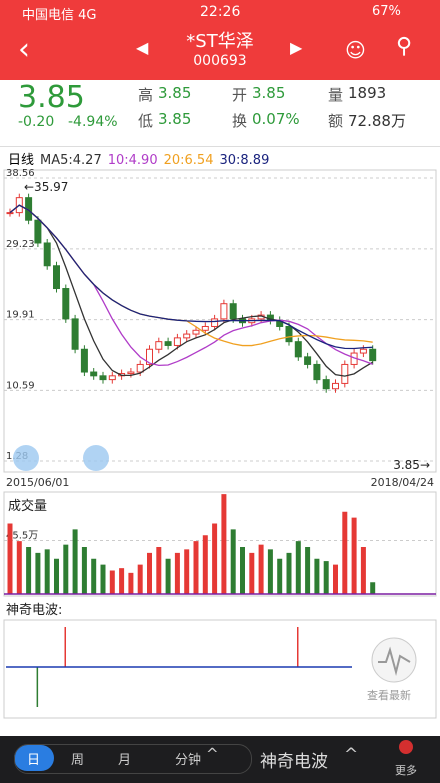 The height and width of the screenshot is (783, 440). What do you see at coordinates (188, 160) in the screenshot?
I see `ma-item: 20:6.54` at bounding box center [188, 160].